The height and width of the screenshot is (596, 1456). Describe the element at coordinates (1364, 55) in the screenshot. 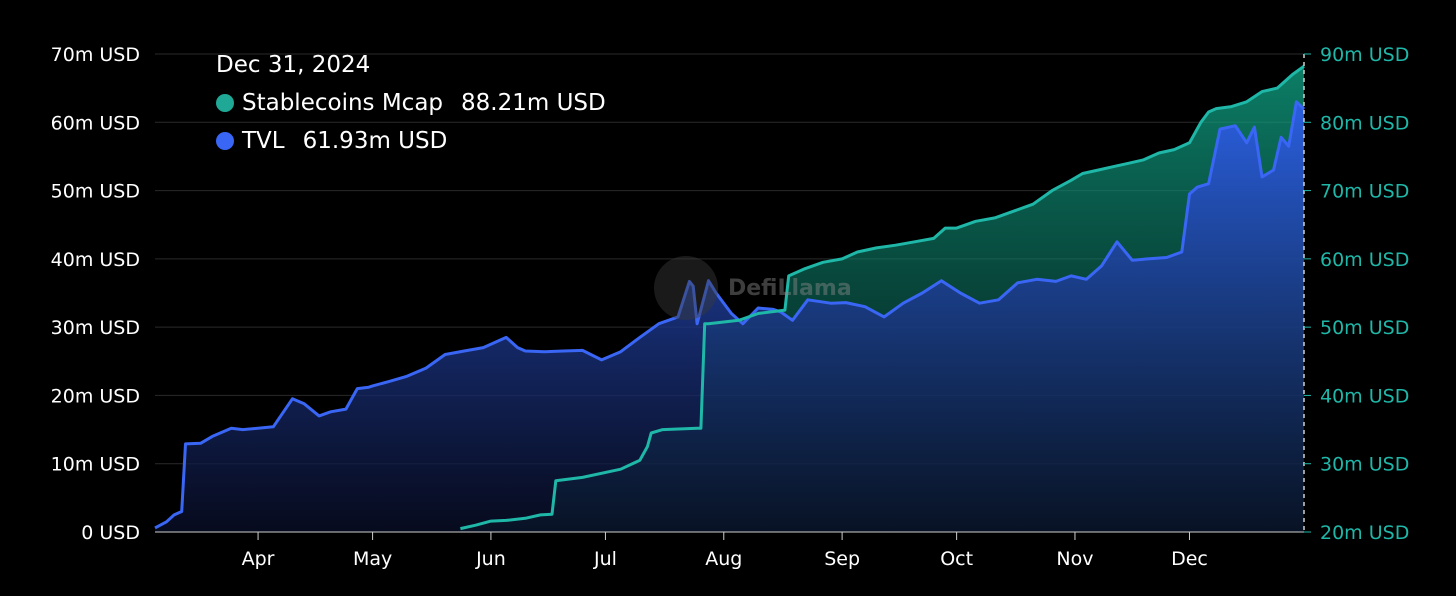

I see `y-right-tick-label: 90m USD` at that location.